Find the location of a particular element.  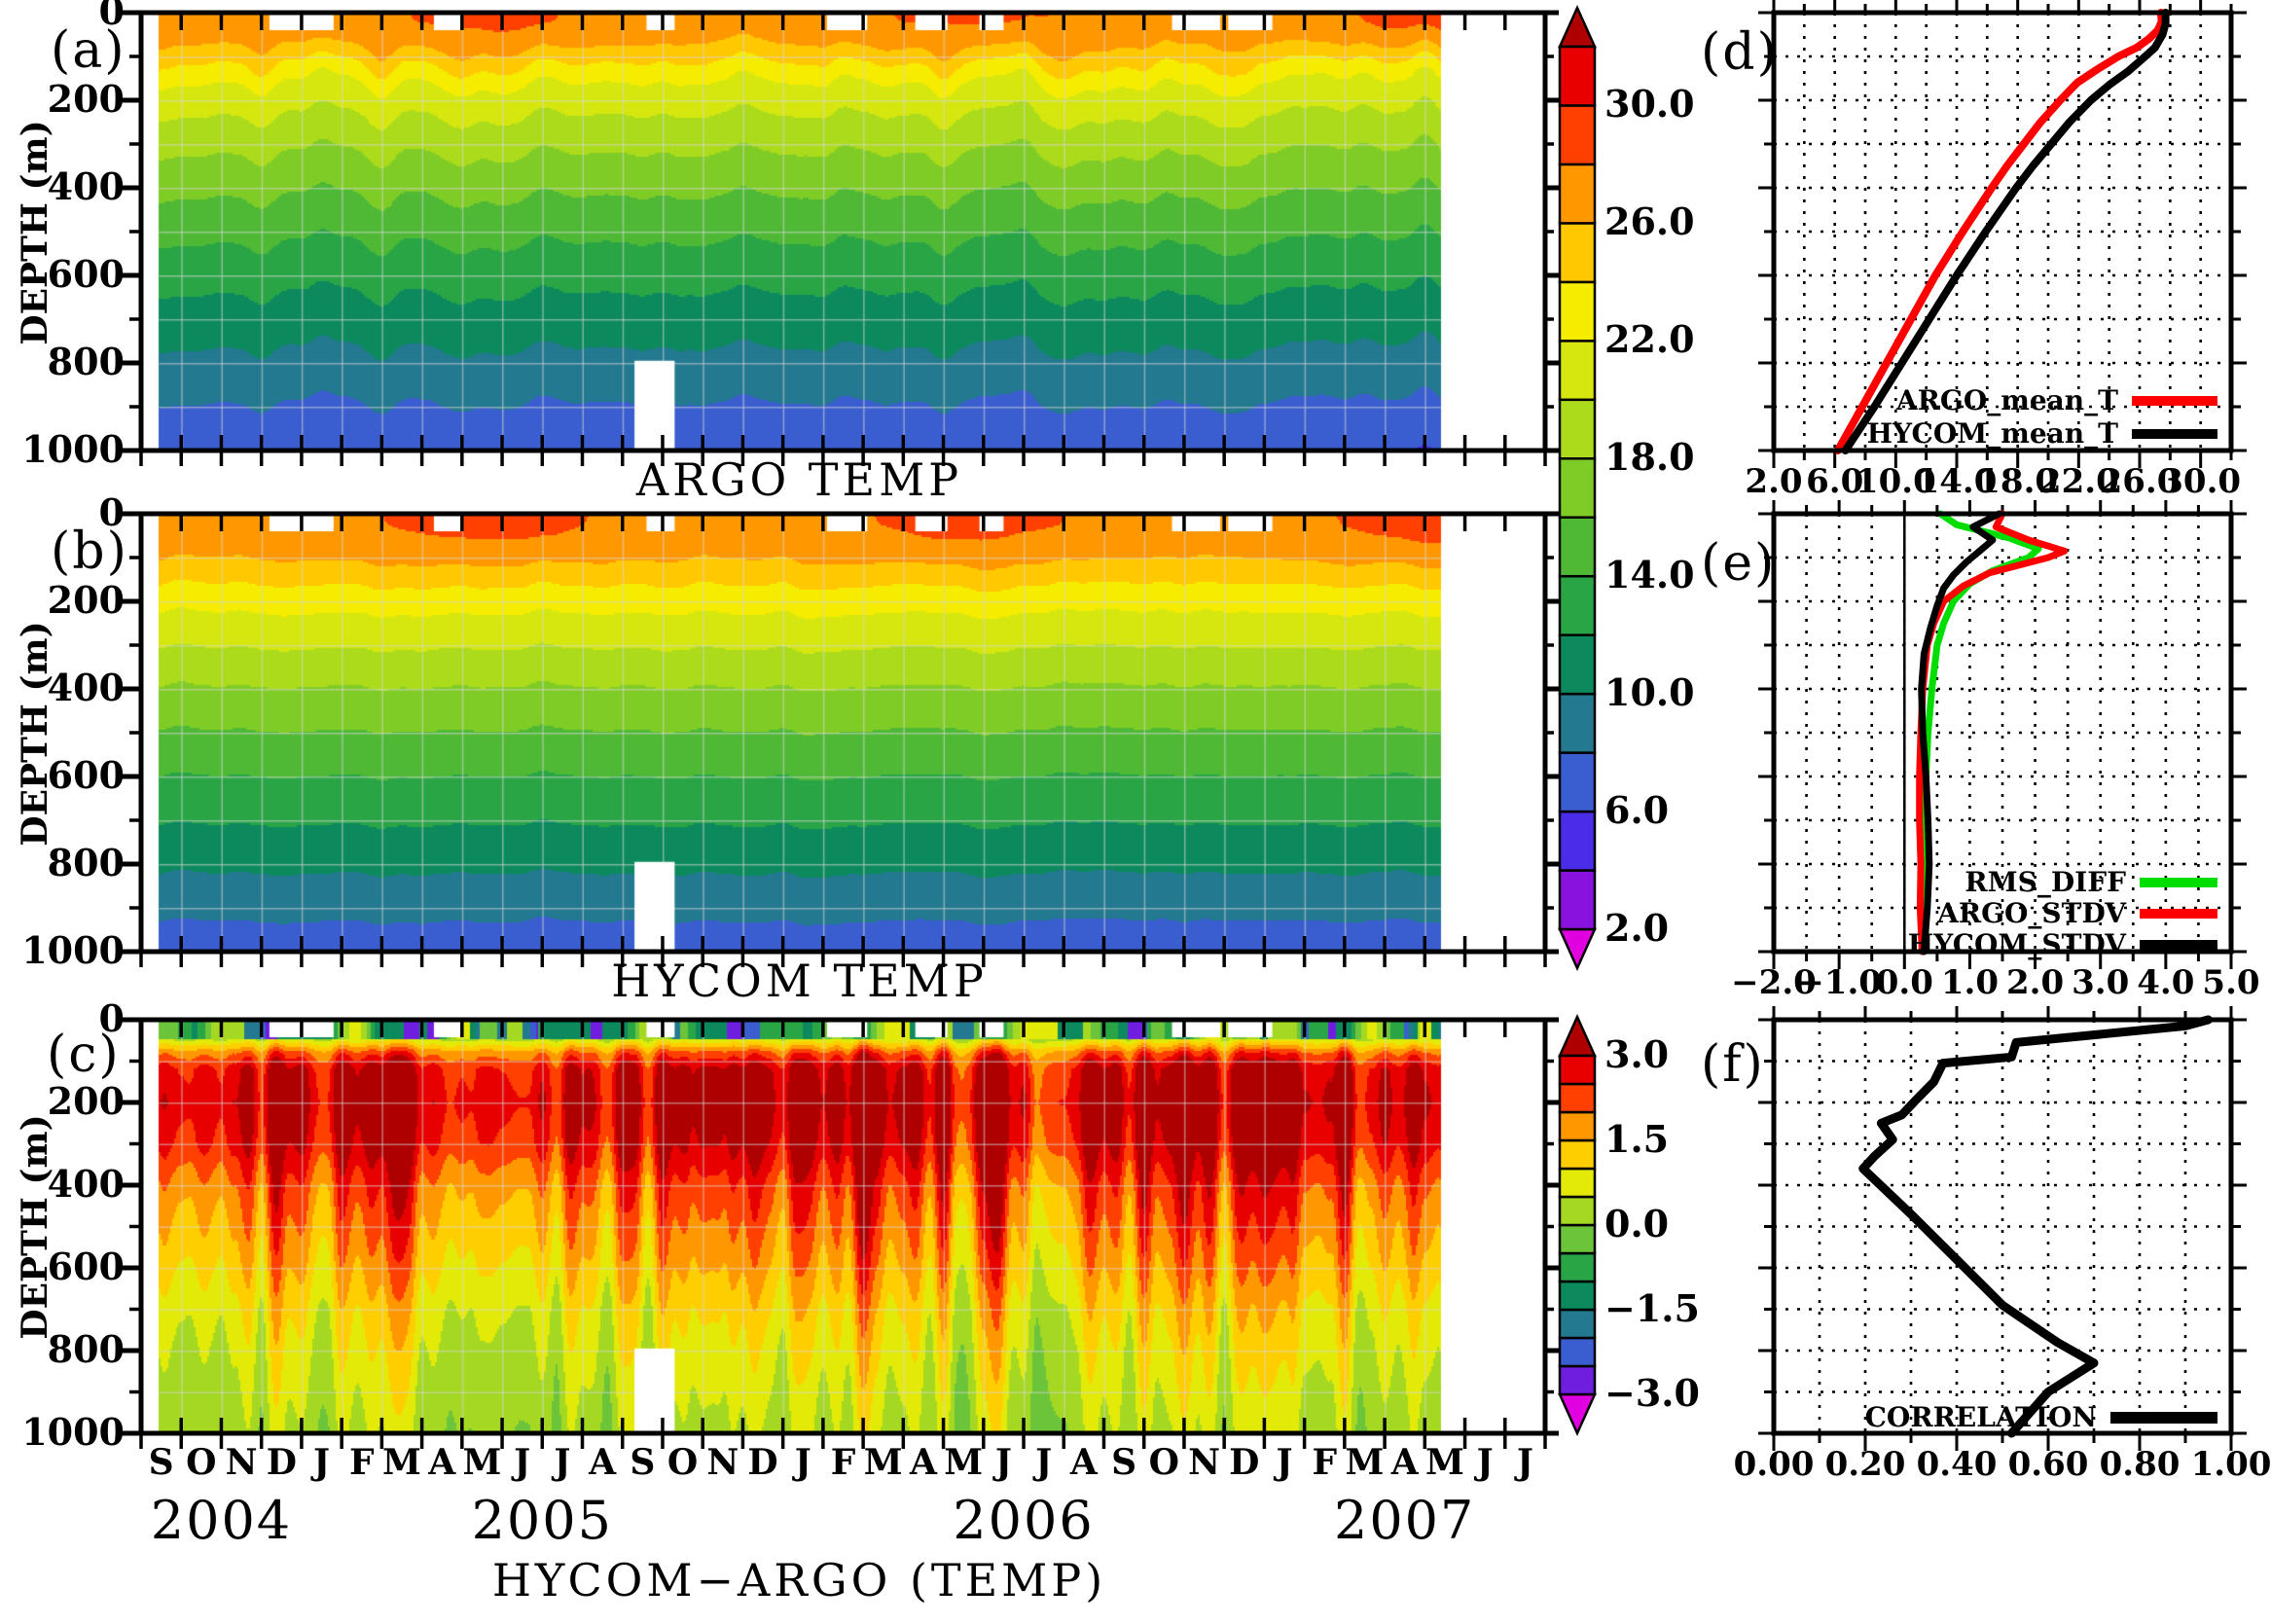

panel-label-d: (d) is located at coordinates (1740, 52).